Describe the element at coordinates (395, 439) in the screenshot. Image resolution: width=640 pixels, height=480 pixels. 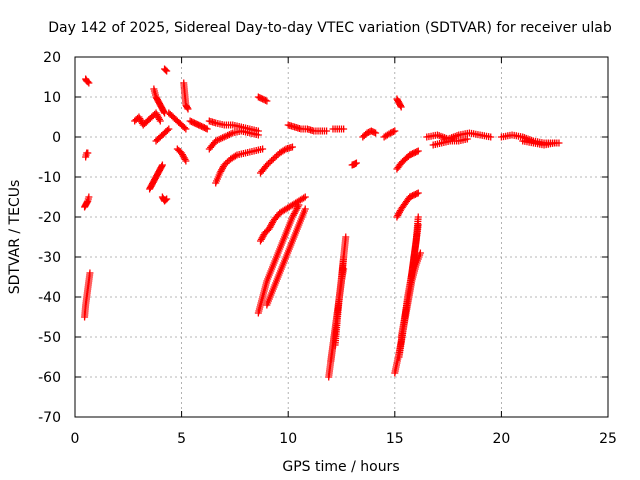
I see `x-tick-label: 15` at that location.